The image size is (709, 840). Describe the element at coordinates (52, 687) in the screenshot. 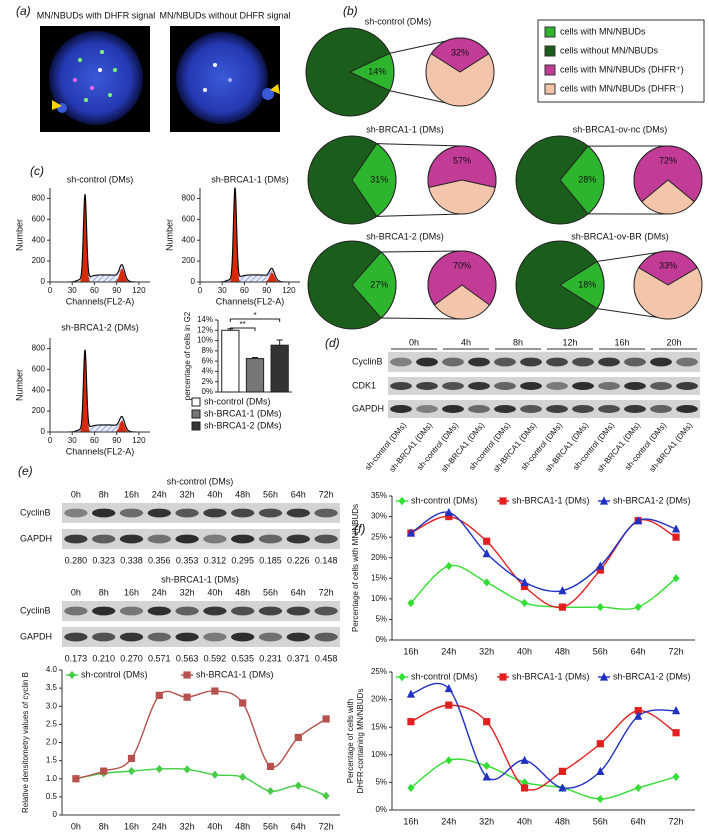

I see `y-tick-label: 3.5` at that location.